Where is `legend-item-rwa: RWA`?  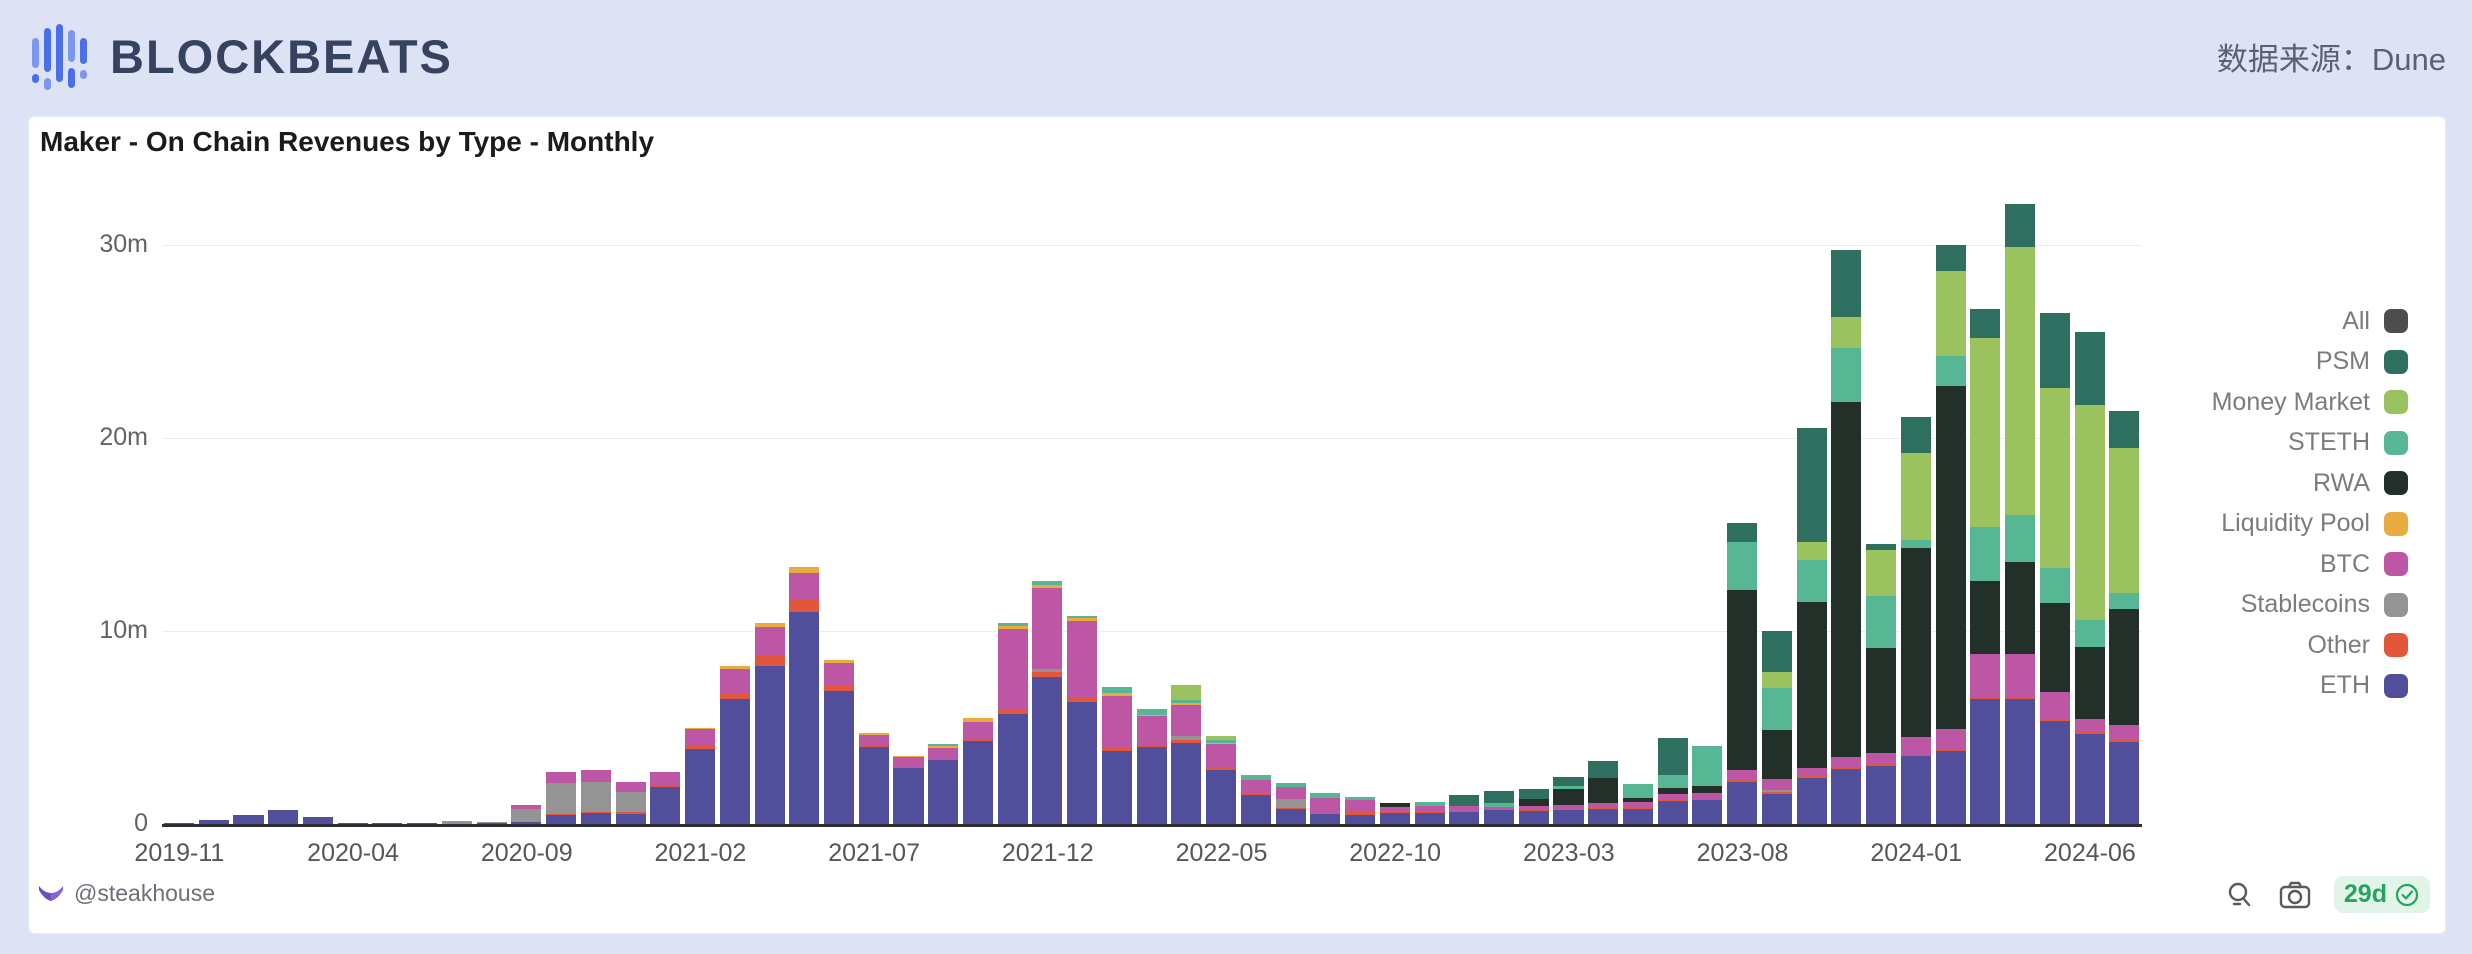 legend-item-rwa: RWA is located at coordinates (2360, 483).